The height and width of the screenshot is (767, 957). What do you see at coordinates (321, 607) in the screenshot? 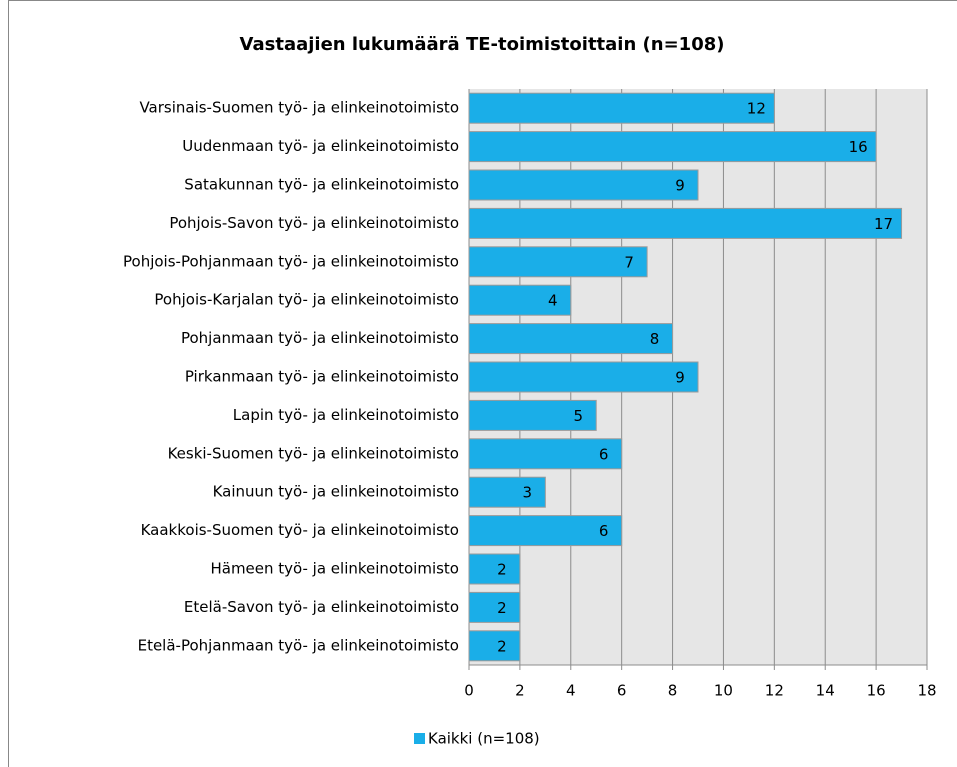
I see `y-tick-label: Etelä-Savon työ- ja elinkeinotoimisto` at bounding box center [321, 607].